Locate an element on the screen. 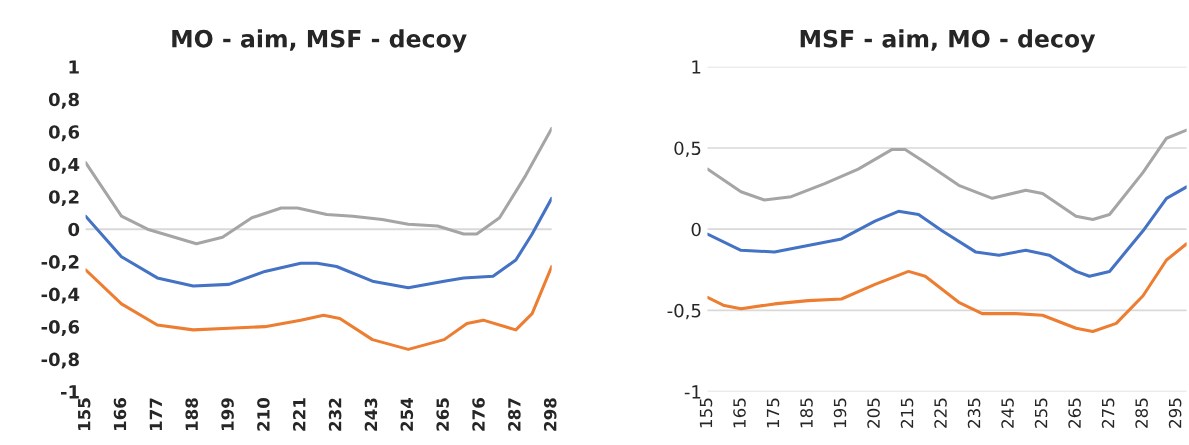  y-tick-label: -0,8 is located at coordinates (60, 360).